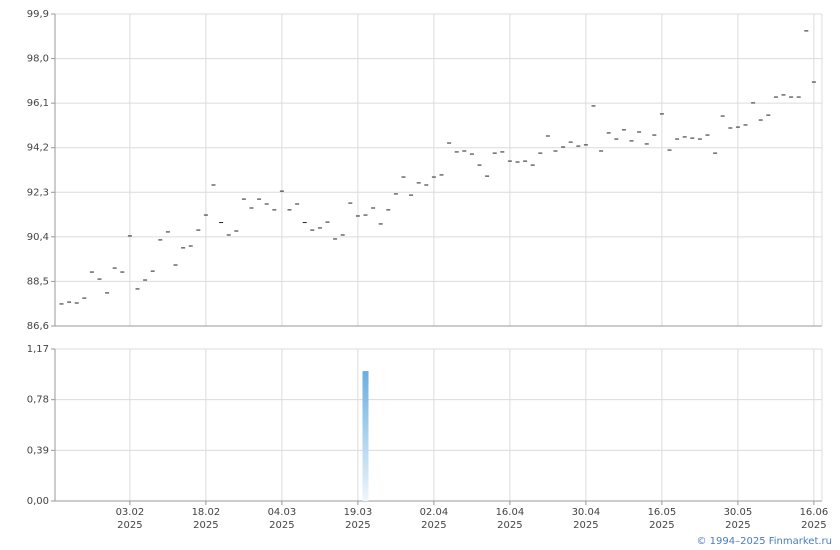  Describe the element at coordinates (38, 192) in the screenshot. I see `y-tick-label: 92,3` at that location.